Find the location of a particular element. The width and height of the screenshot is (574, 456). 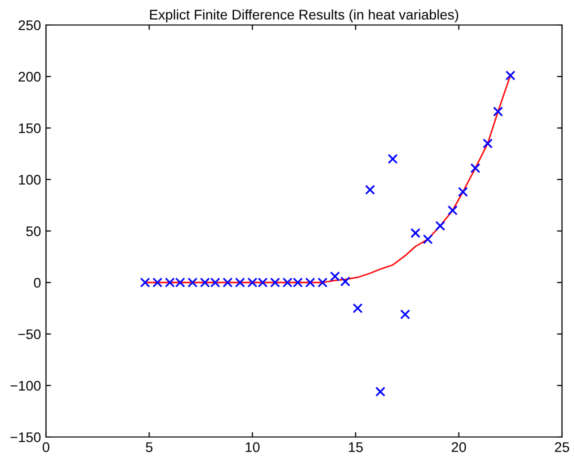

x-tick-label: 25 is located at coordinates (562, 447).